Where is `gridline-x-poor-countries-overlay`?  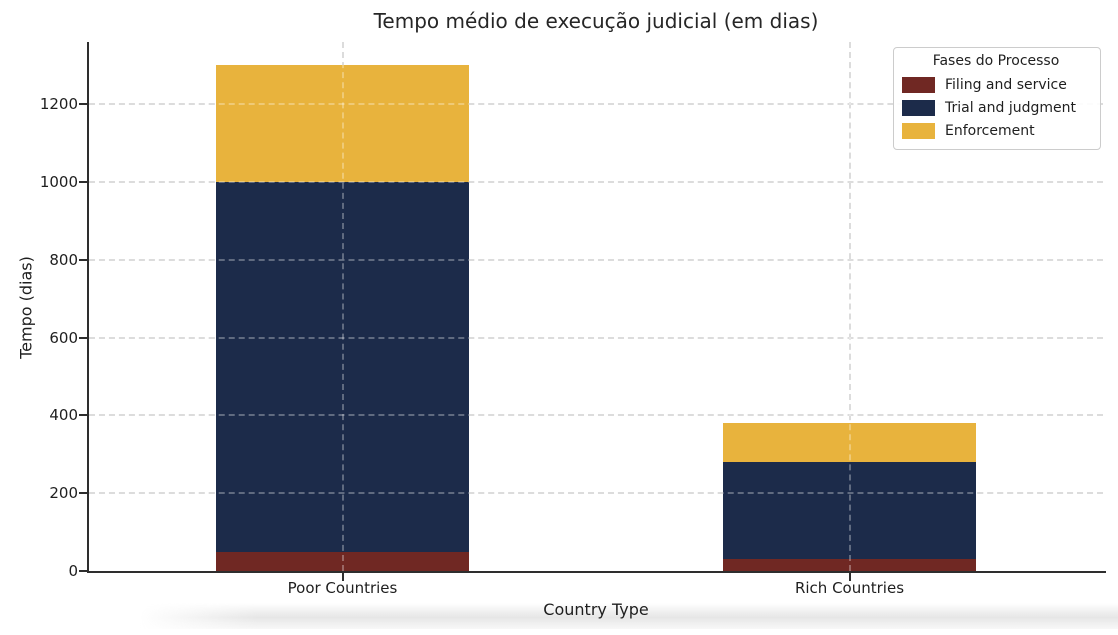 gridline-x-poor-countries-overlay is located at coordinates (342, 306).